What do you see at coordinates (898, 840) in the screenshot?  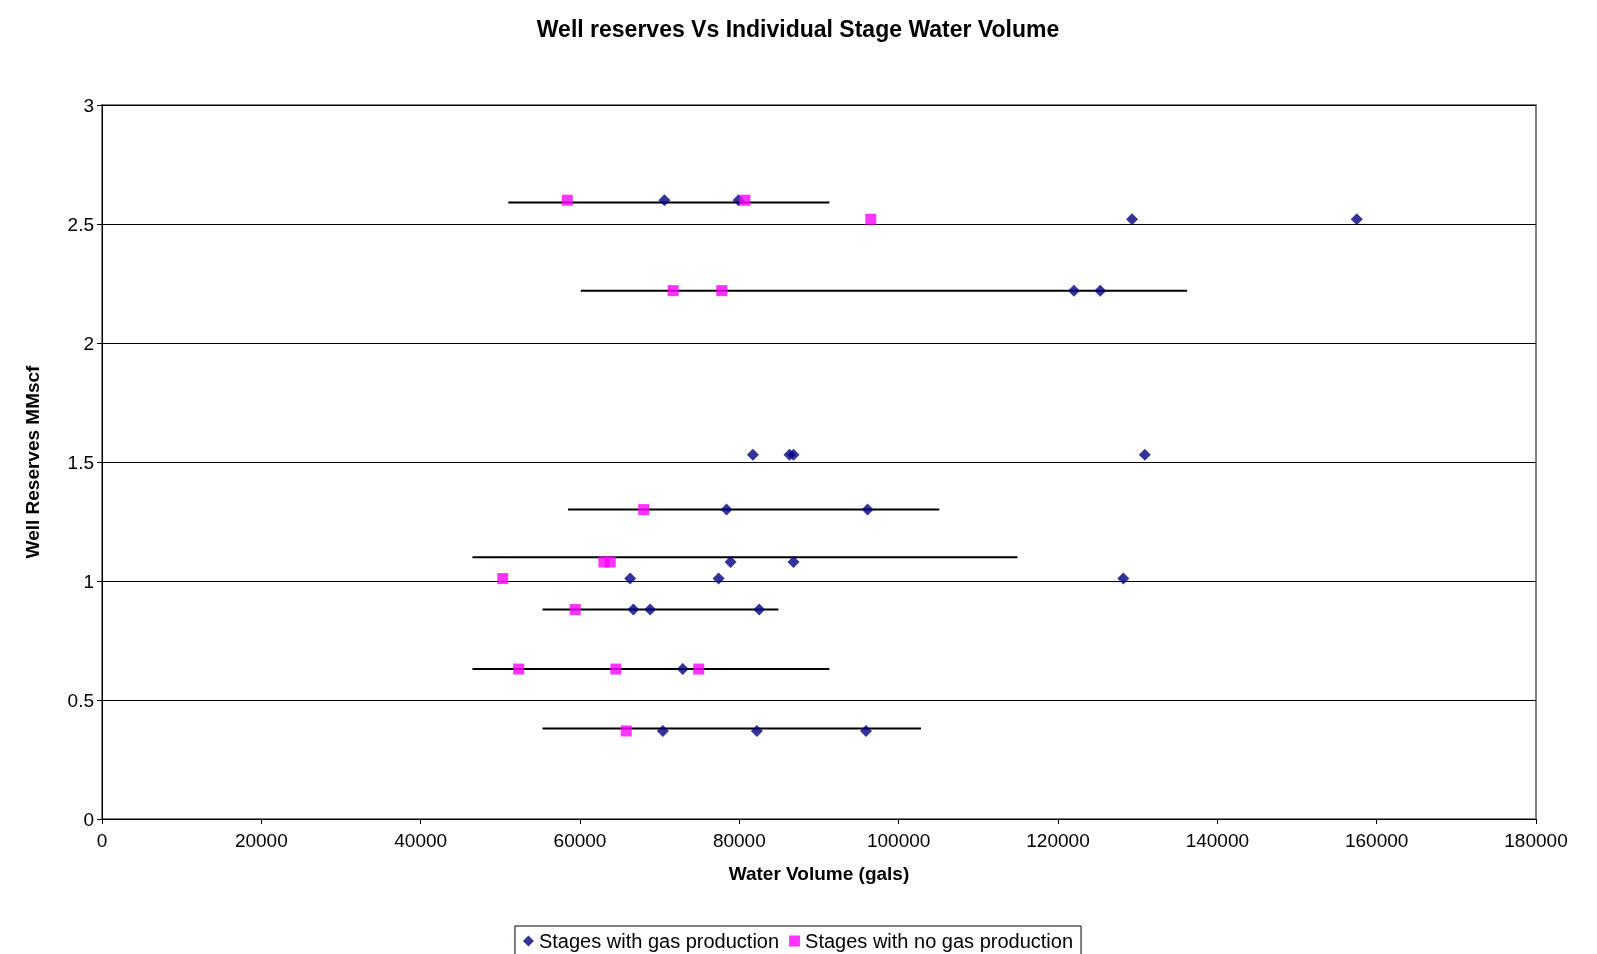 I see `x-tick-label: 100000` at bounding box center [898, 840].